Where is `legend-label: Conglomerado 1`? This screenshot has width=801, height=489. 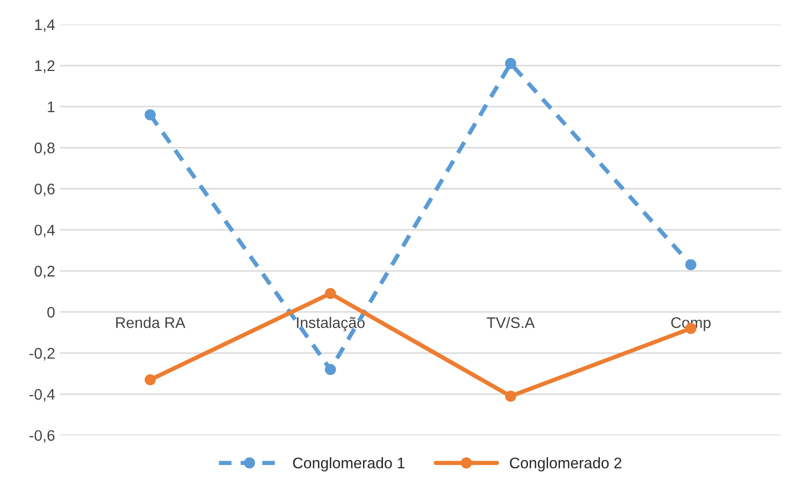
legend-label: Conglomerado 1 is located at coordinates (349, 464).